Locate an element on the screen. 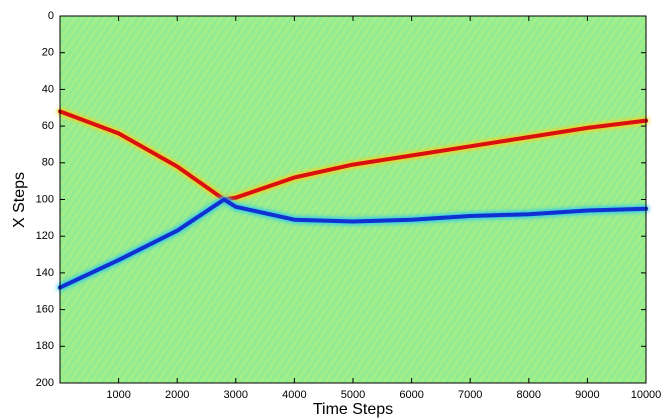 Image resolution: width=665 pixels, height=419 pixels. y-tick-label: 200 is located at coordinates (45, 383).